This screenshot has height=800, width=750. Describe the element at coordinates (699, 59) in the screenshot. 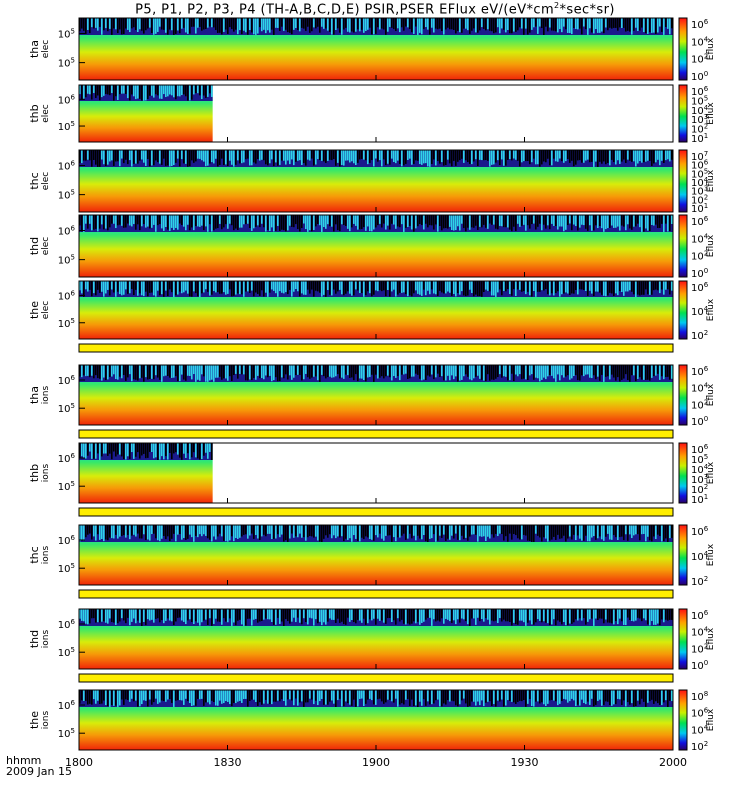

I see `colorbar-tick-label: 102` at that location.